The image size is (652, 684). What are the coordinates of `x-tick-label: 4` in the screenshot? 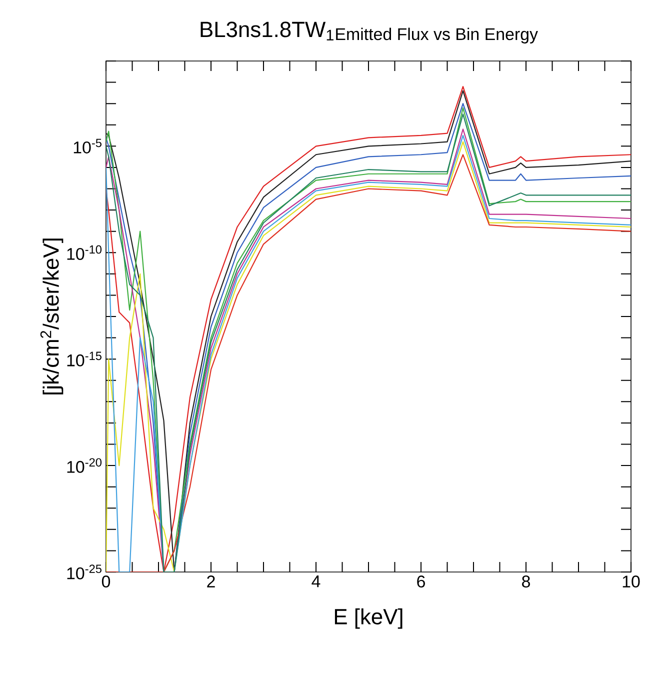 It's located at (316, 582).